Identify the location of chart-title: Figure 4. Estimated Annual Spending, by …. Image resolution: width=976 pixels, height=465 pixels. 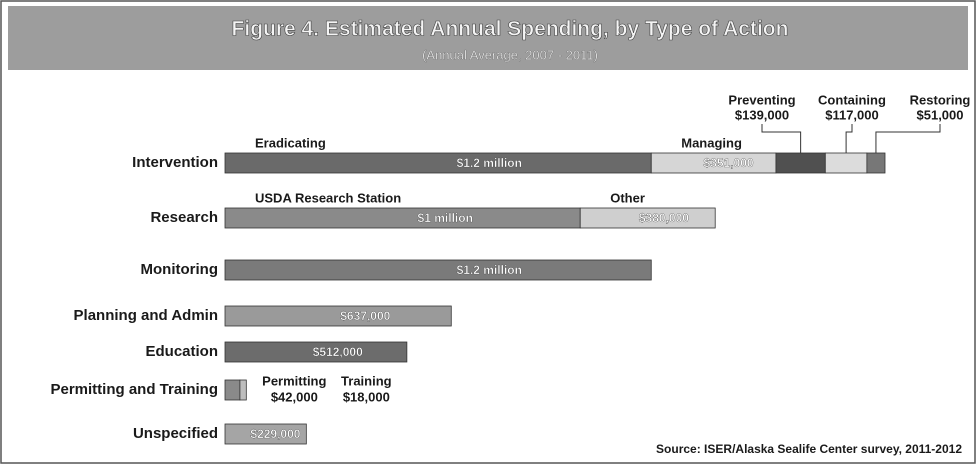
(510, 29).